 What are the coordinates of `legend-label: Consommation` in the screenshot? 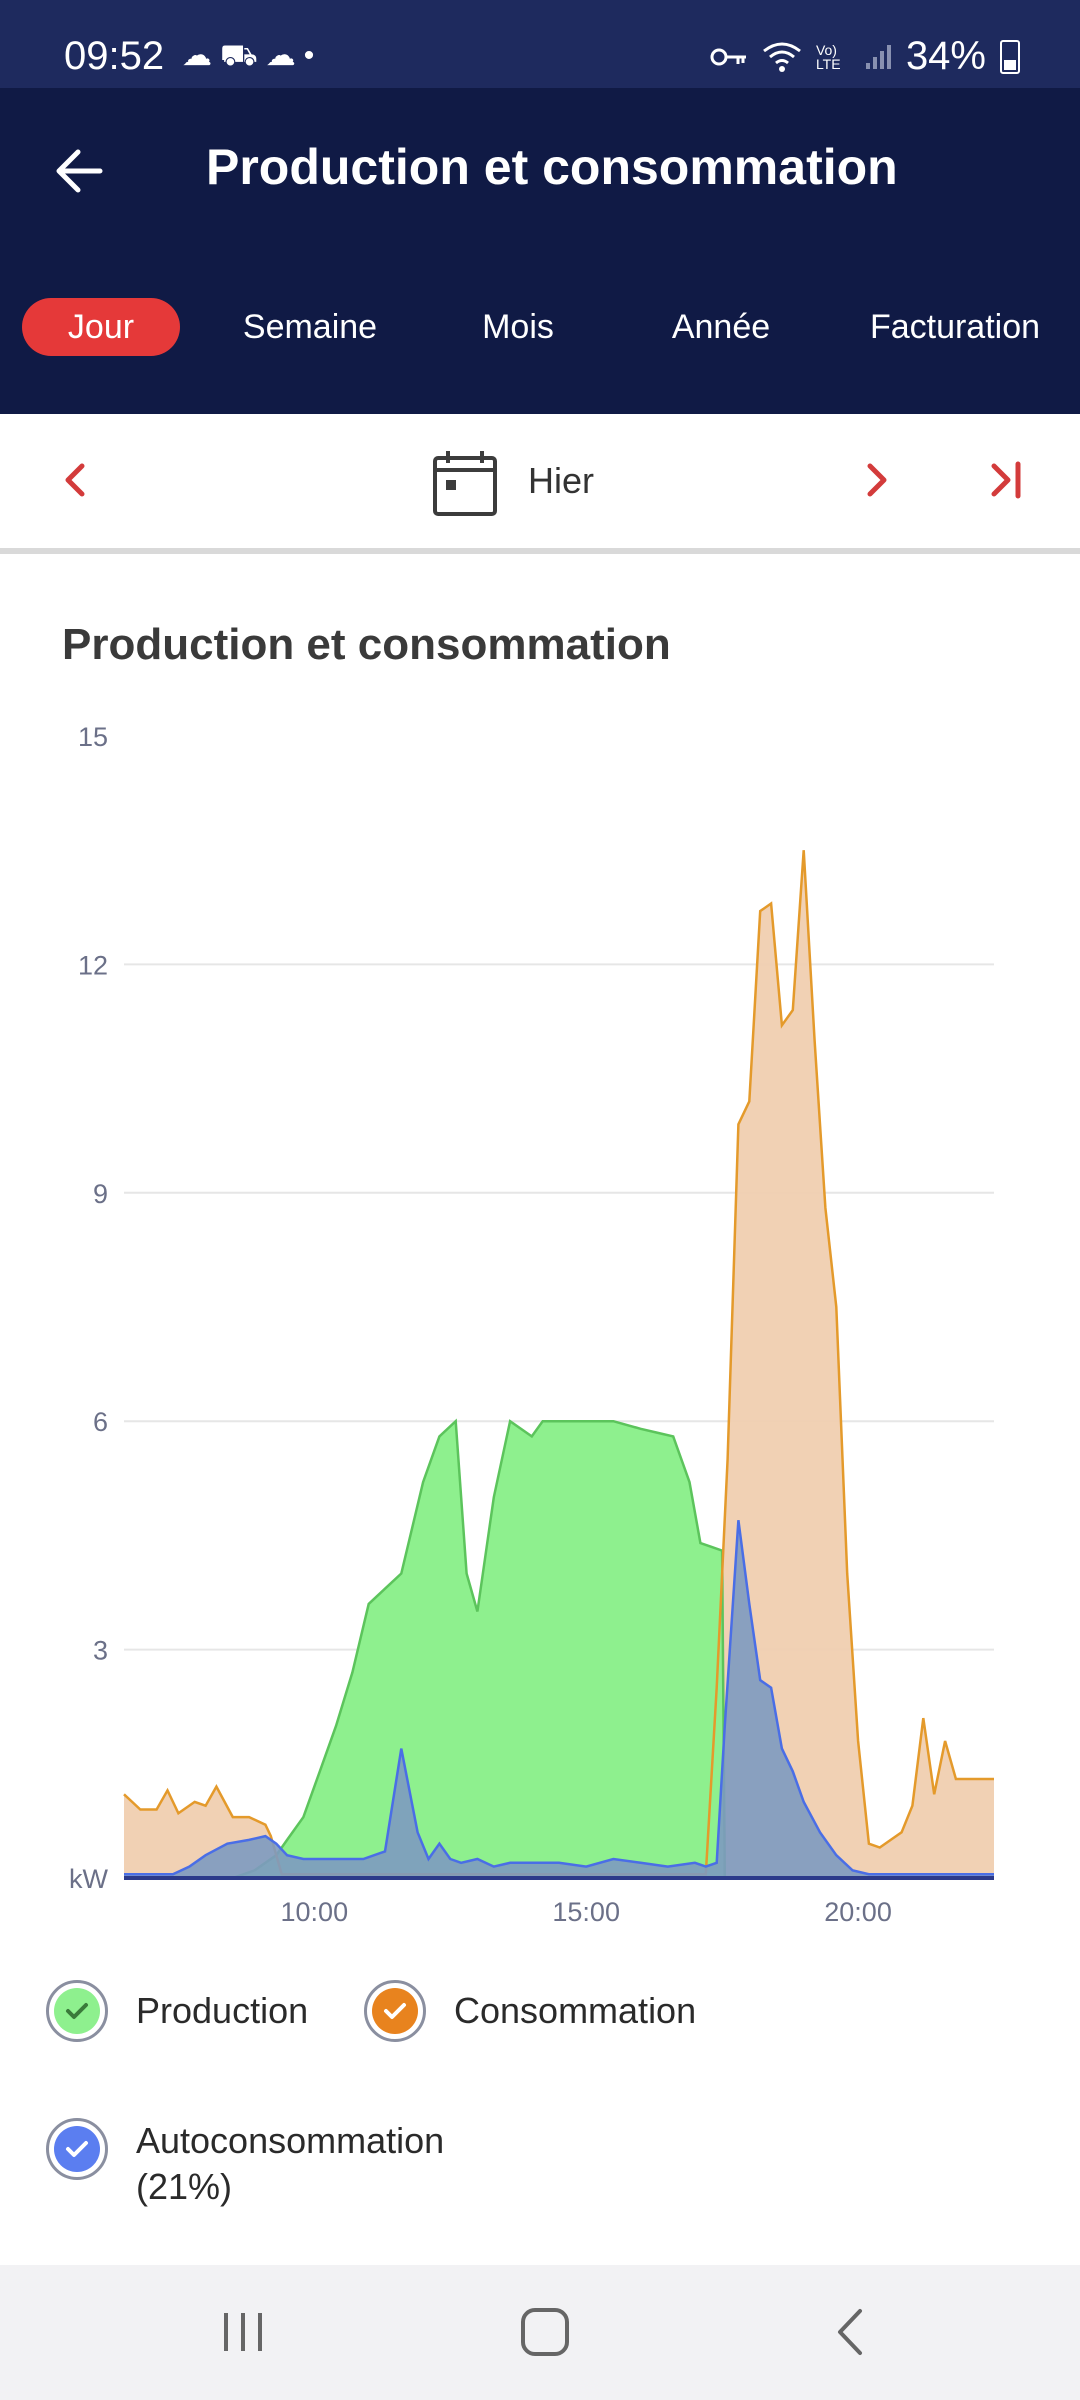 It's located at (575, 2010).